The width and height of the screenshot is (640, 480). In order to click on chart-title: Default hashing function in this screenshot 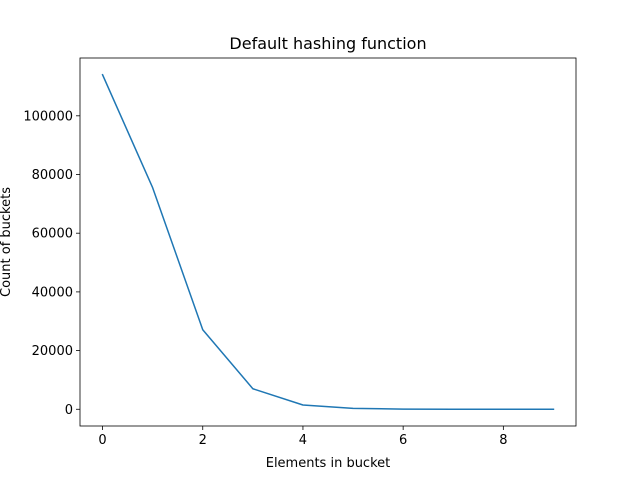, I will do `click(327, 43)`.